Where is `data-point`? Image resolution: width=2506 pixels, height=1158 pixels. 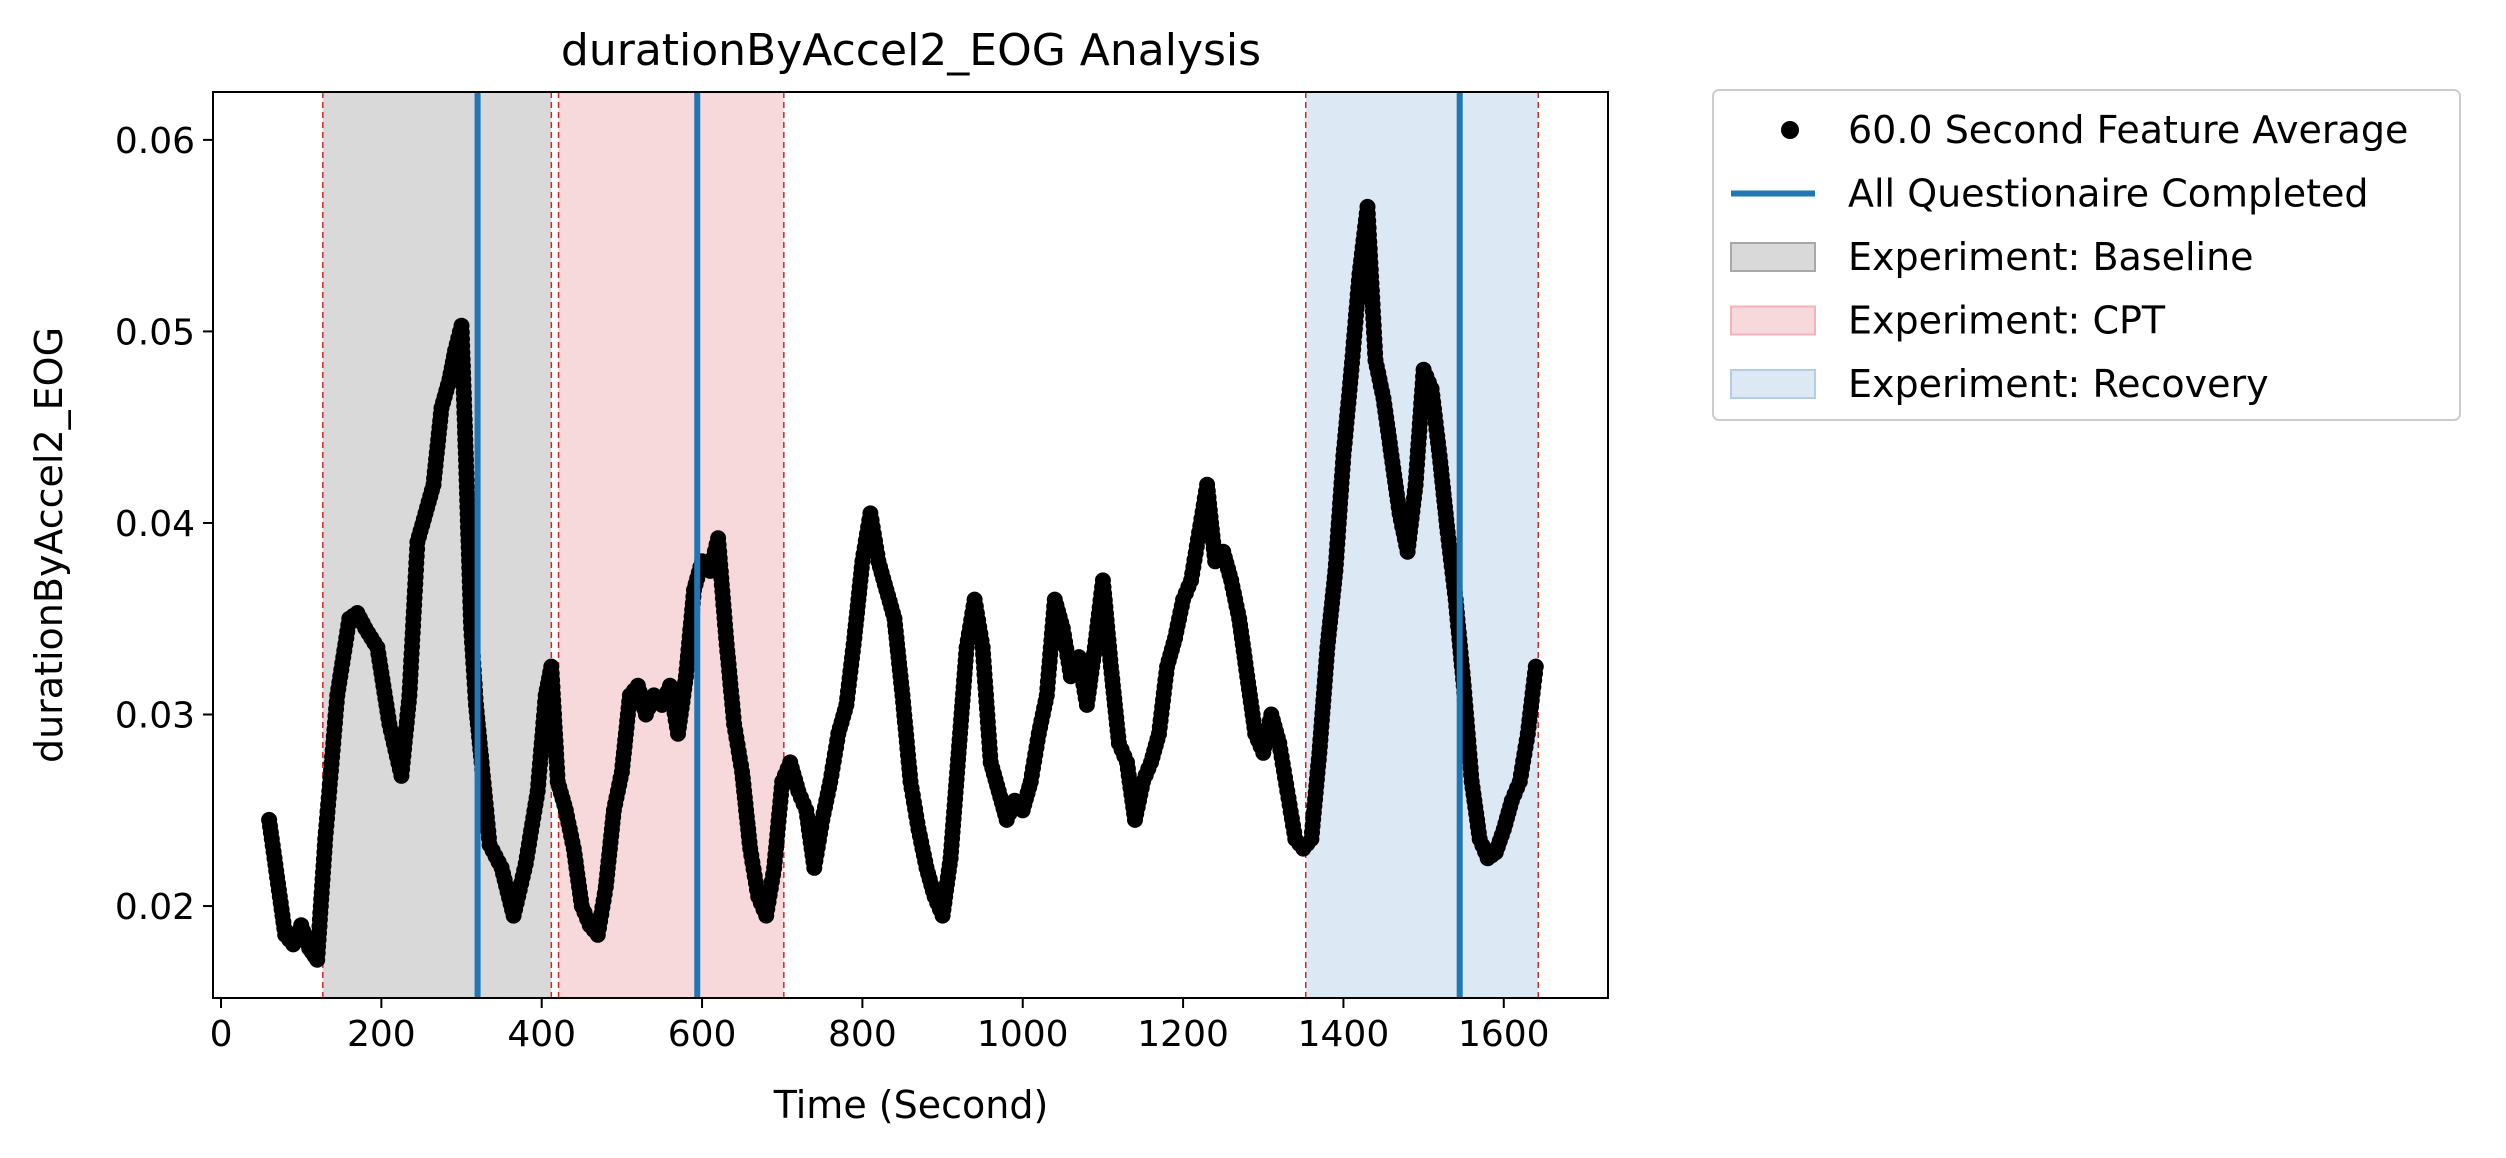 data-point is located at coordinates (1535, 666).